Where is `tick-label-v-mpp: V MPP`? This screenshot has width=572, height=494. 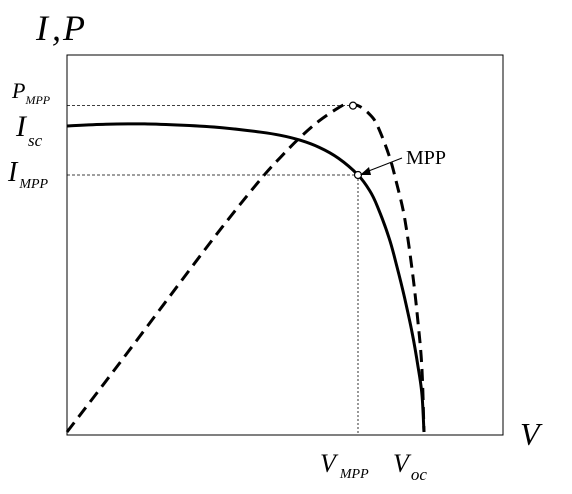
tick-label-v-mpp: V MPP is located at coordinates (344, 465).